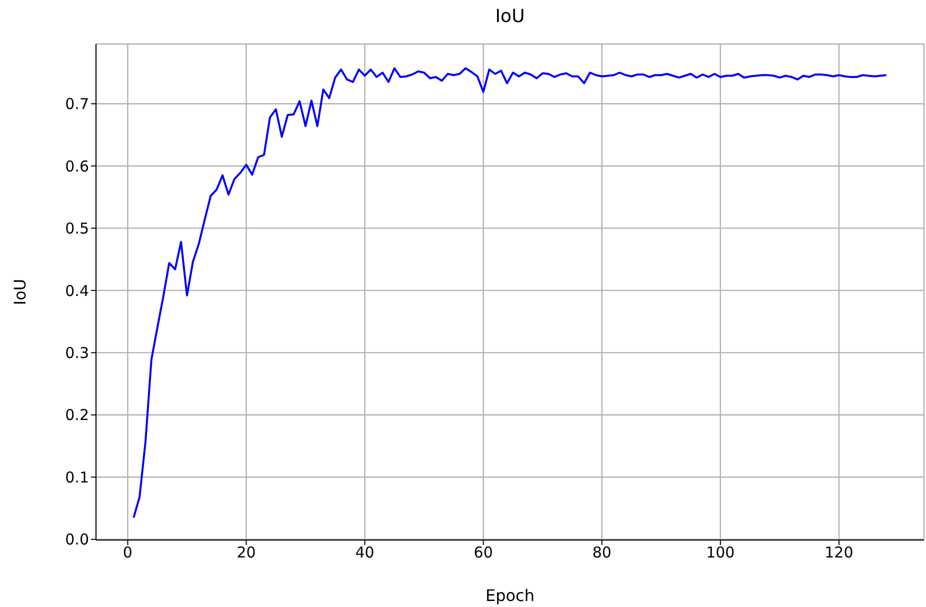  I want to click on y-tick-label: 0.3, so click(77, 353).